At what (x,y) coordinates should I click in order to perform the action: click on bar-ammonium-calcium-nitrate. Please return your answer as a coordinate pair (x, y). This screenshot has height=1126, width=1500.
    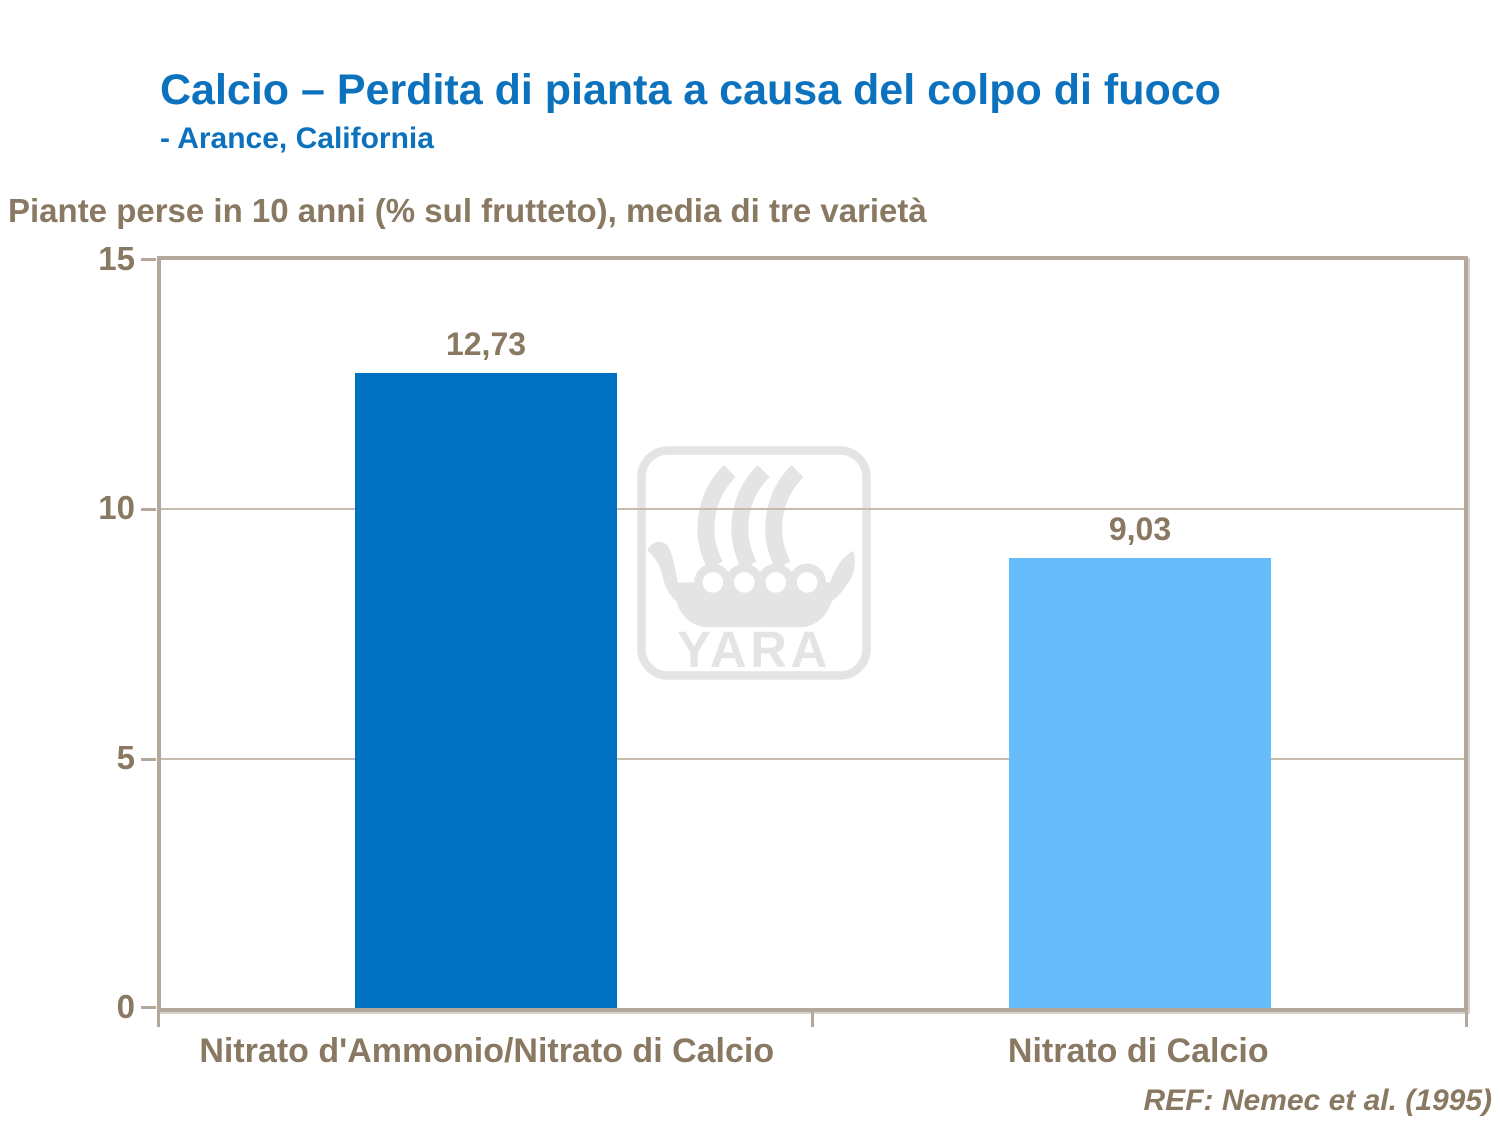
    Looking at the image, I should click on (486, 690).